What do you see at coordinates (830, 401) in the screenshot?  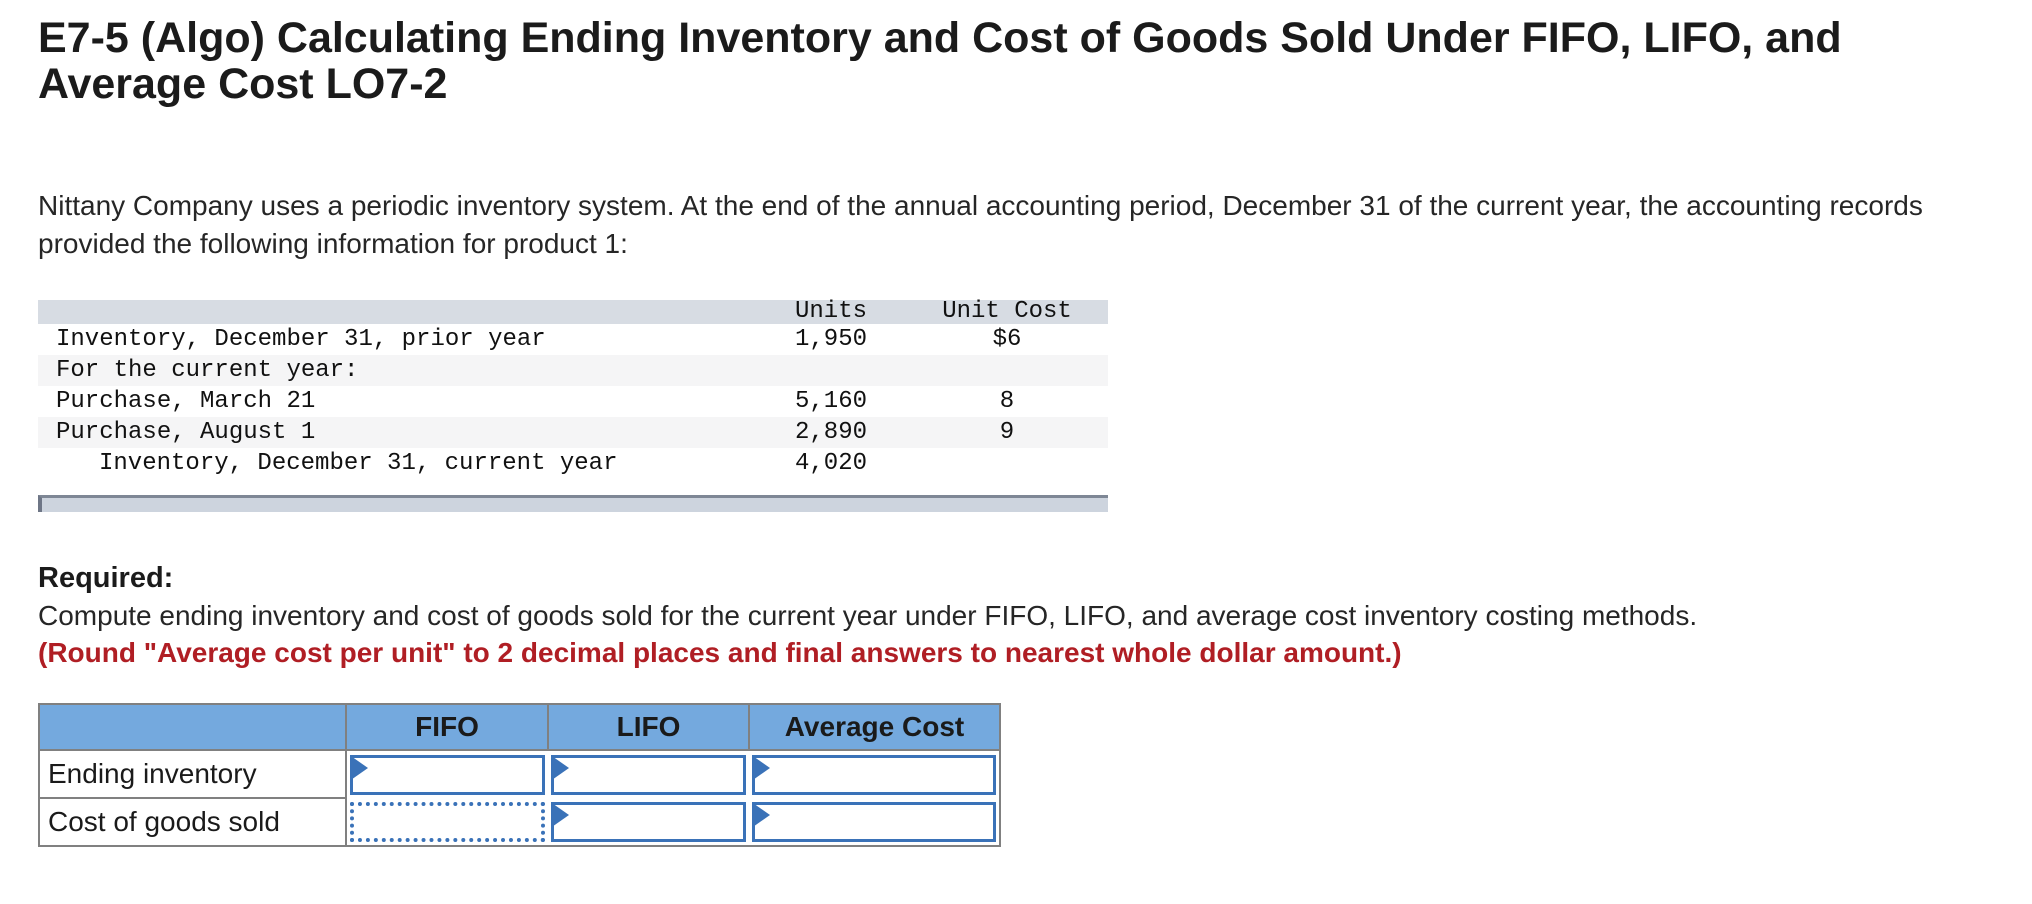 I see `inventory-row-units: 5,160` at bounding box center [830, 401].